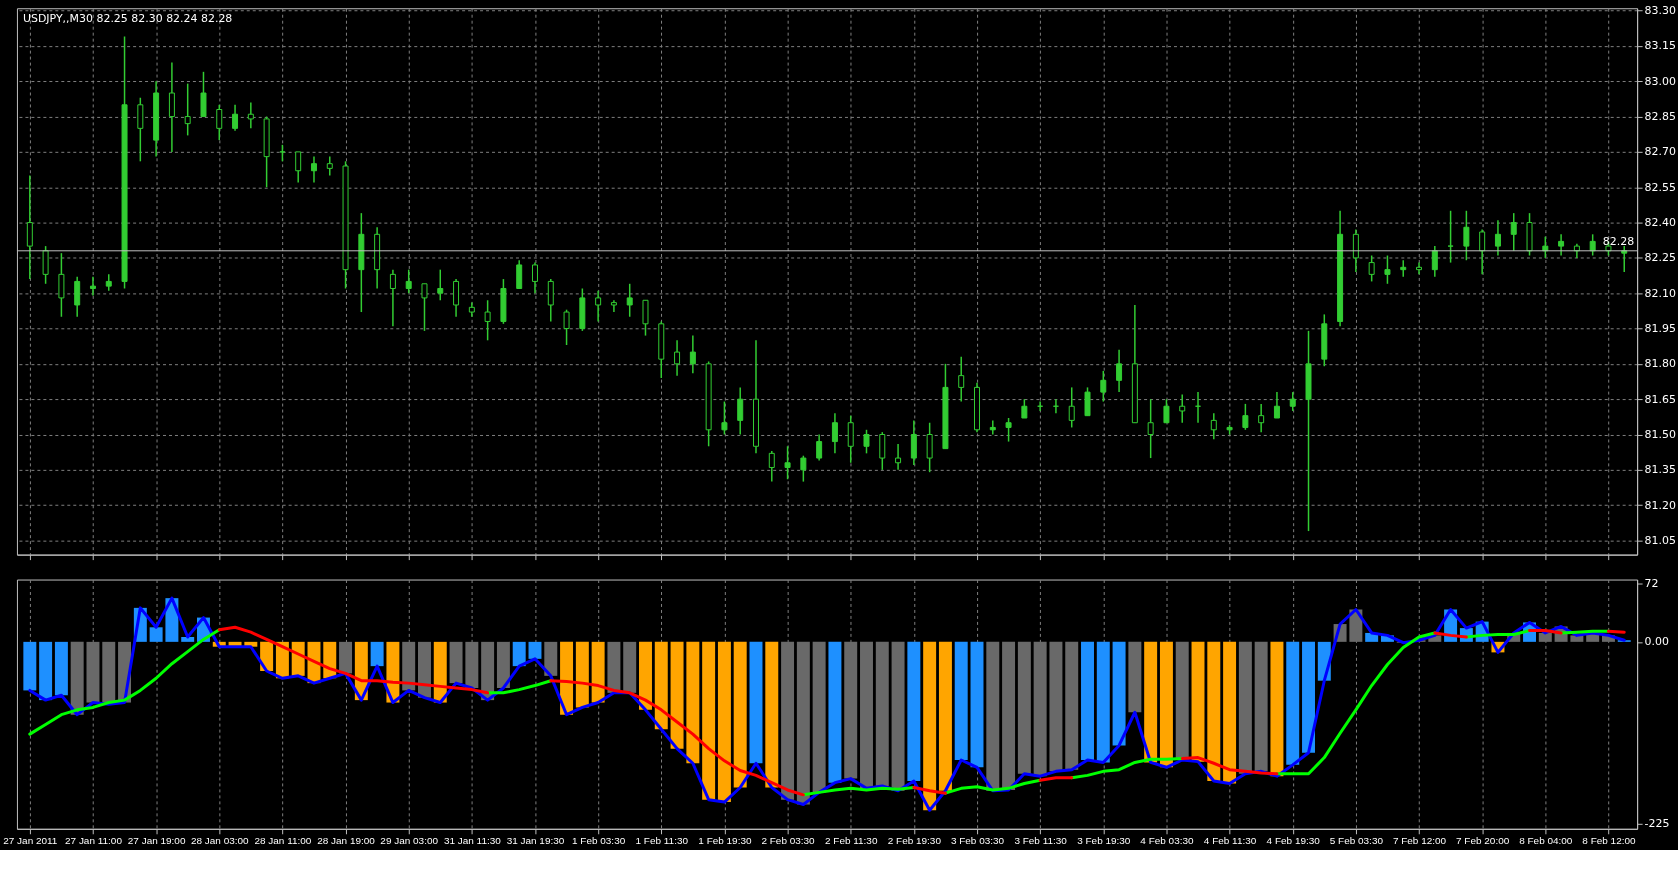  What do you see at coordinates (599, 841) in the screenshot?
I see `x-tick-label: 1 Feb 03:30` at bounding box center [599, 841].